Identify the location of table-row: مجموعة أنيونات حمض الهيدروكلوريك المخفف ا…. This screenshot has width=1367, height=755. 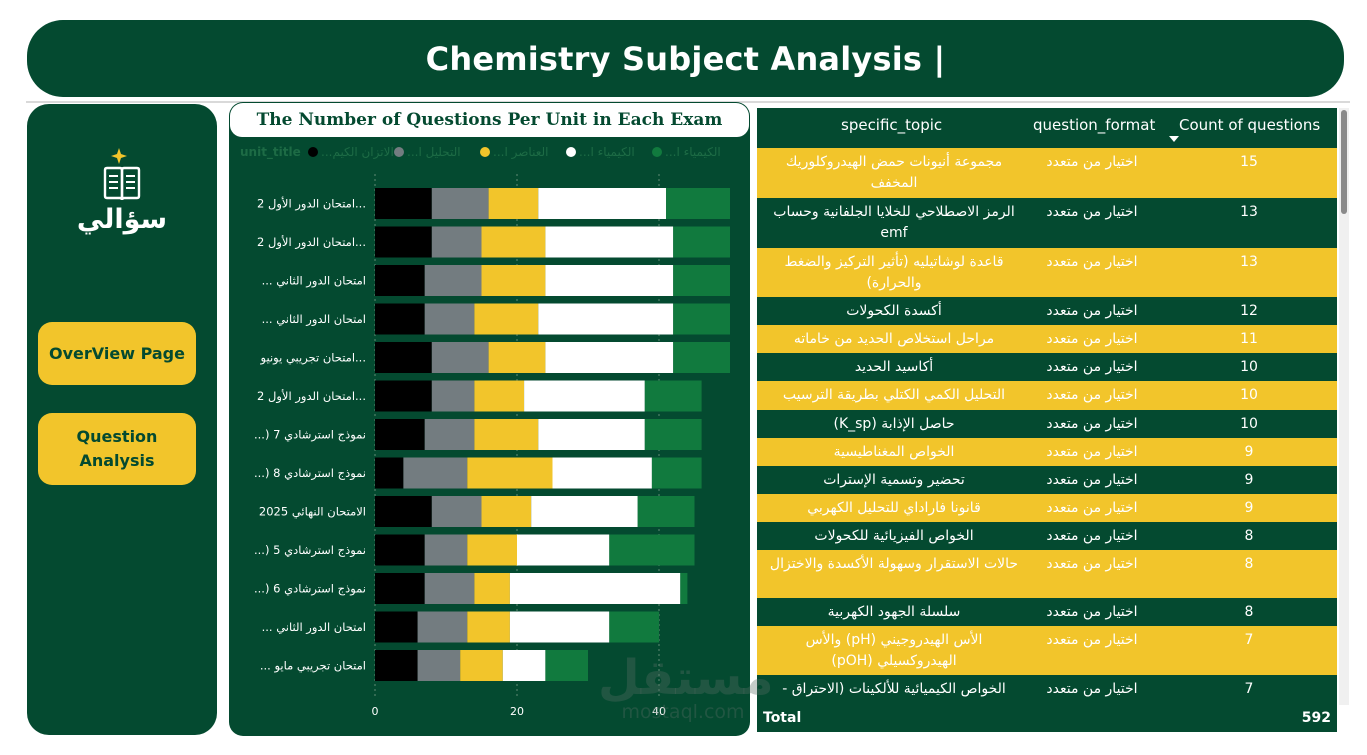
(1047, 173).